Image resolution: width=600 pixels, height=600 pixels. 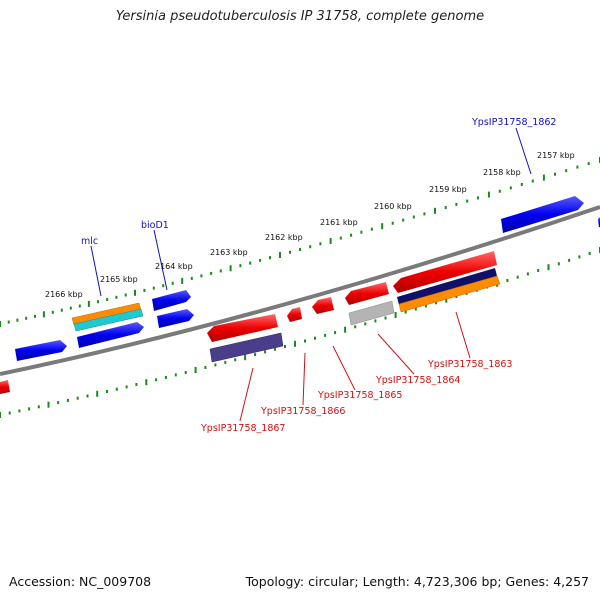 I want to click on kbp-label: 2157 kbp, so click(x=556, y=155).